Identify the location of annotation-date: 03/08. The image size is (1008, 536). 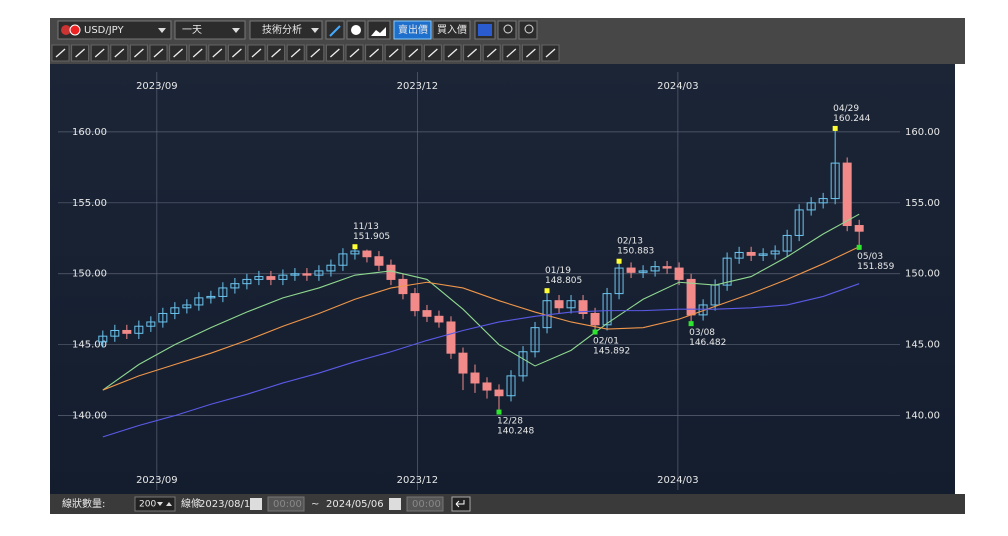
(702, 333).